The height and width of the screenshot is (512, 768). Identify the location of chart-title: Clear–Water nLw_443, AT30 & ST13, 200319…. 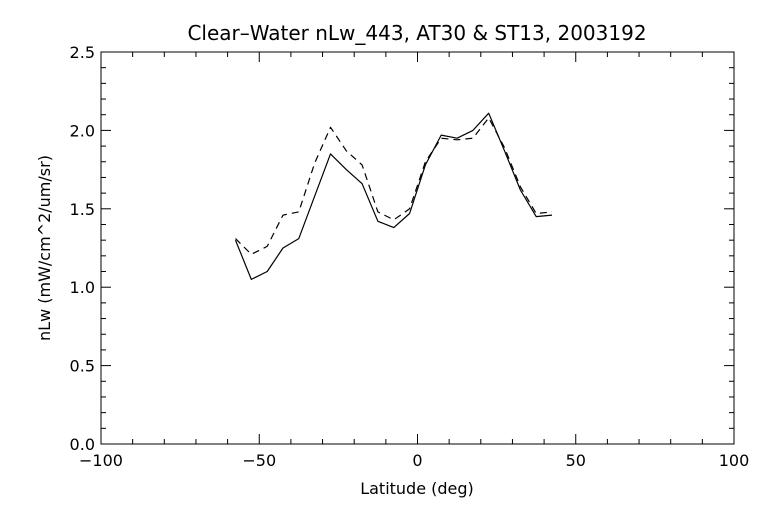
(416, 33).